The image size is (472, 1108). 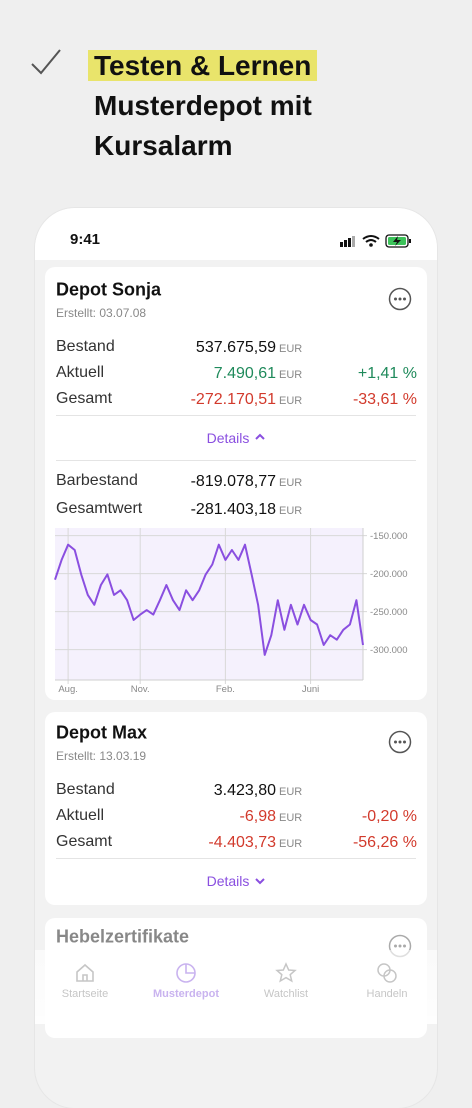 What do you see at coordinates (389, 816) in the screenshot?
I see `row-percent: -0,20 %` at bounding box center [389, 816].